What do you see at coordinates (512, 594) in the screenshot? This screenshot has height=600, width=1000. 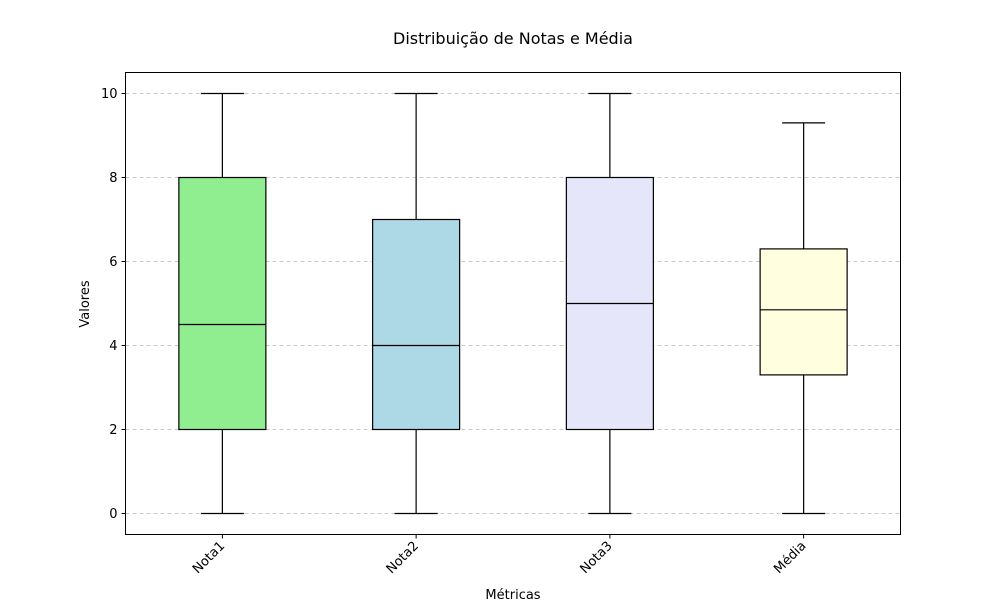 I see `x-axis-label: Métricas` at bounding box center [512, 594].